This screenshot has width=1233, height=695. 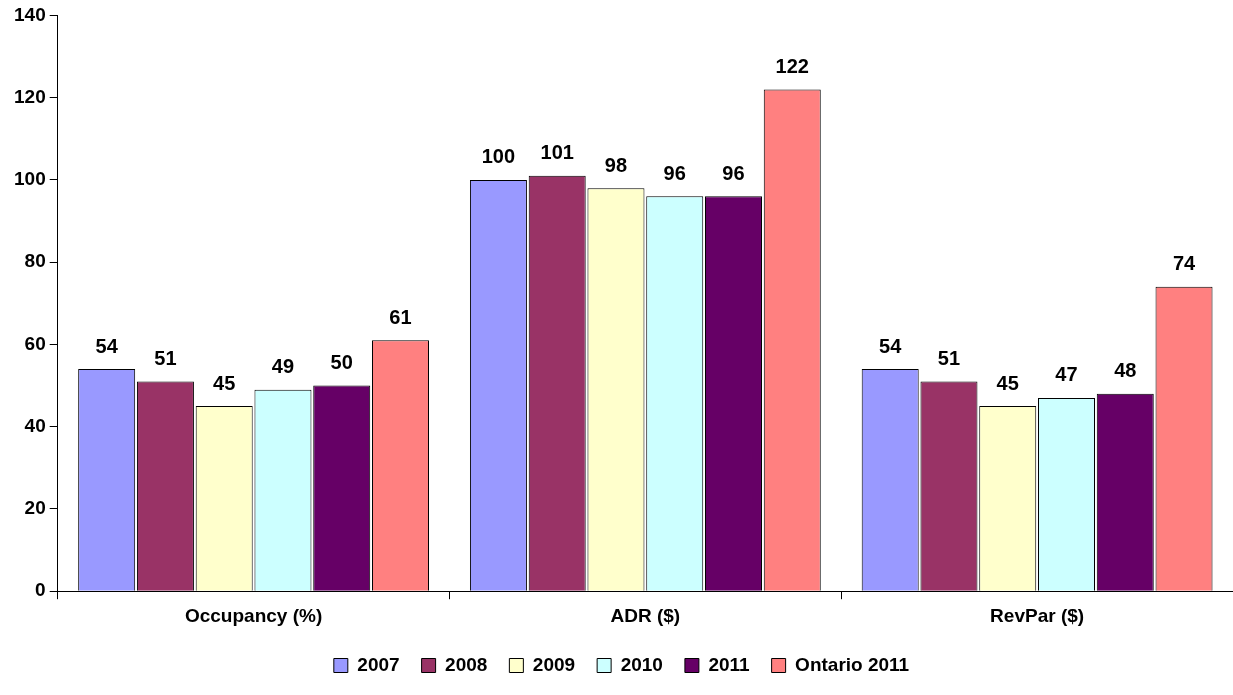 I want to click on y-tick-label: 140, so click(x=30, y=14).